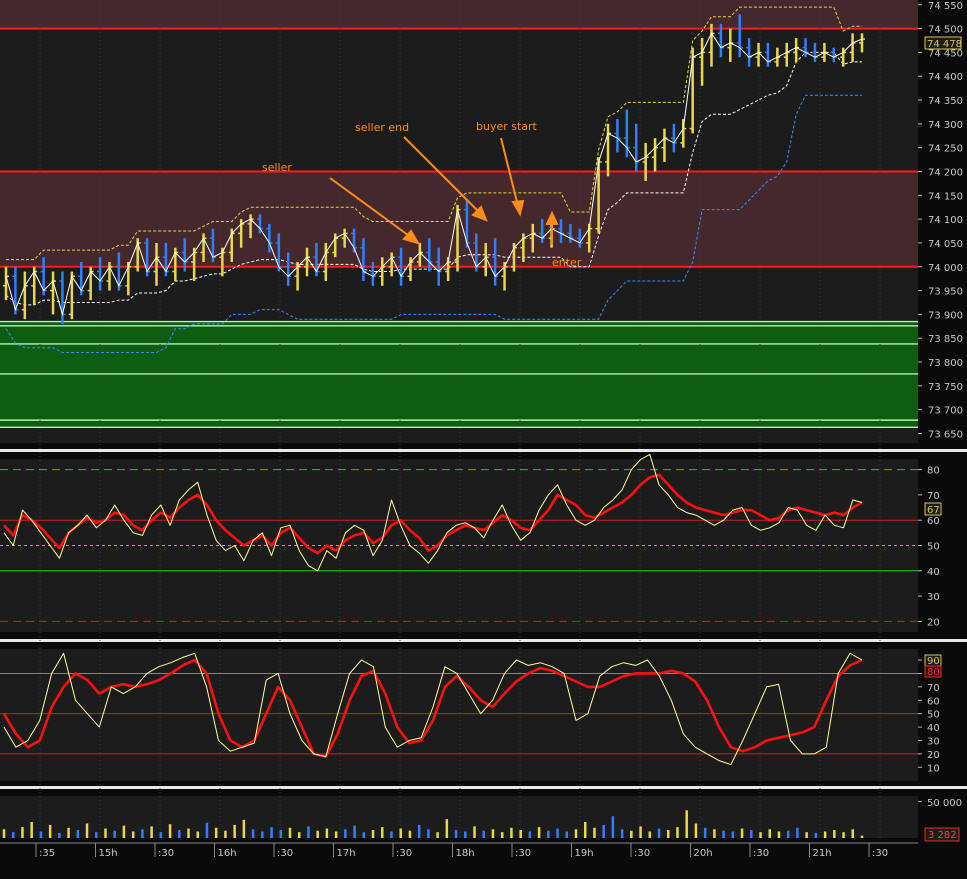 The image size is (967, 879). I want to click on time-tick-12: :30, so click(761, 853).